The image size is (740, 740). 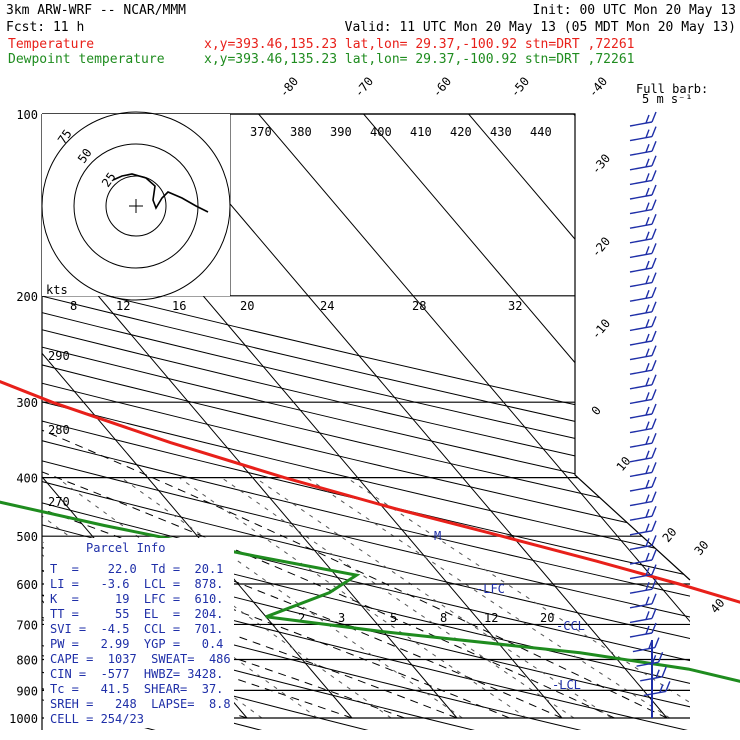 I want to click on isotherm-tick-label: -80, so click(x=289, y=87).